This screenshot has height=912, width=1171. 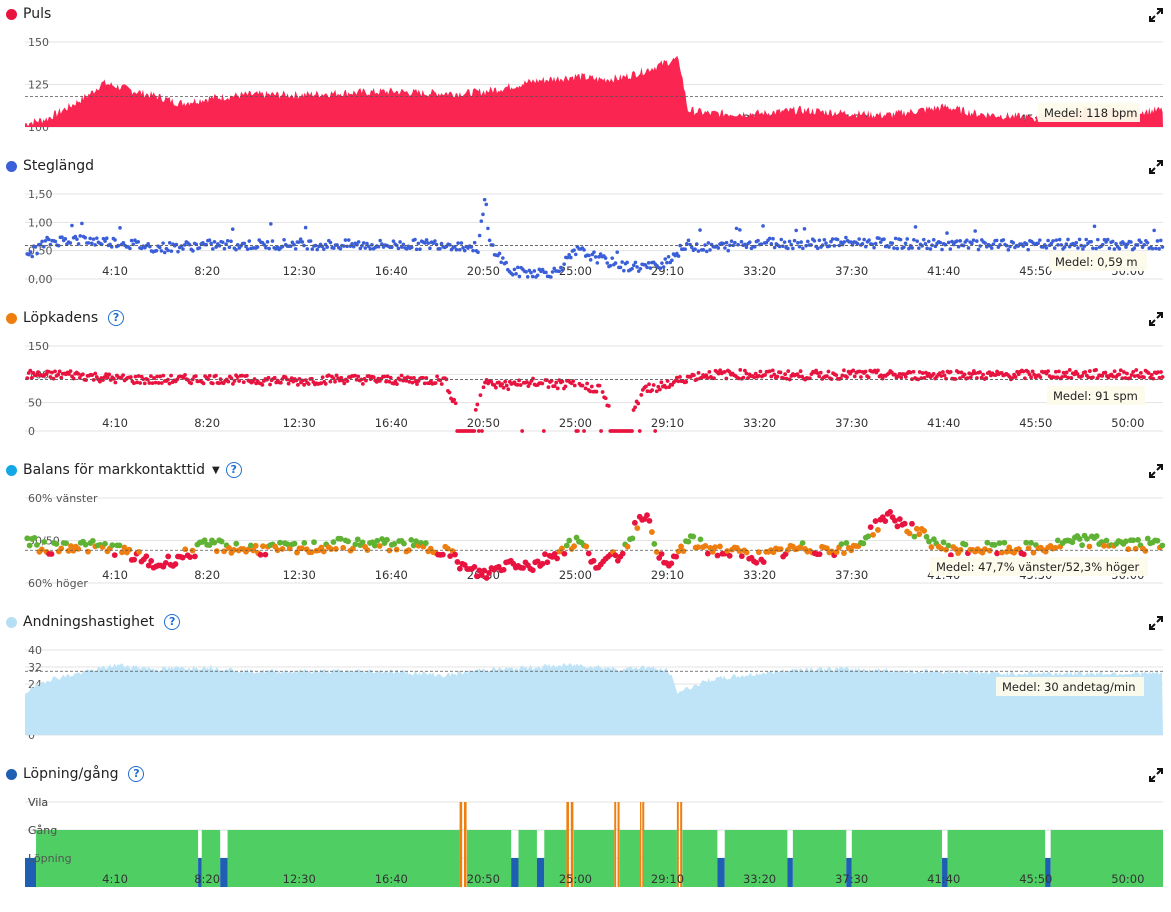 What do you see at coordinates (58, 583) in the screenshot?
I see `y-tick-label: 60% höger` at bounding box center [58, 583].